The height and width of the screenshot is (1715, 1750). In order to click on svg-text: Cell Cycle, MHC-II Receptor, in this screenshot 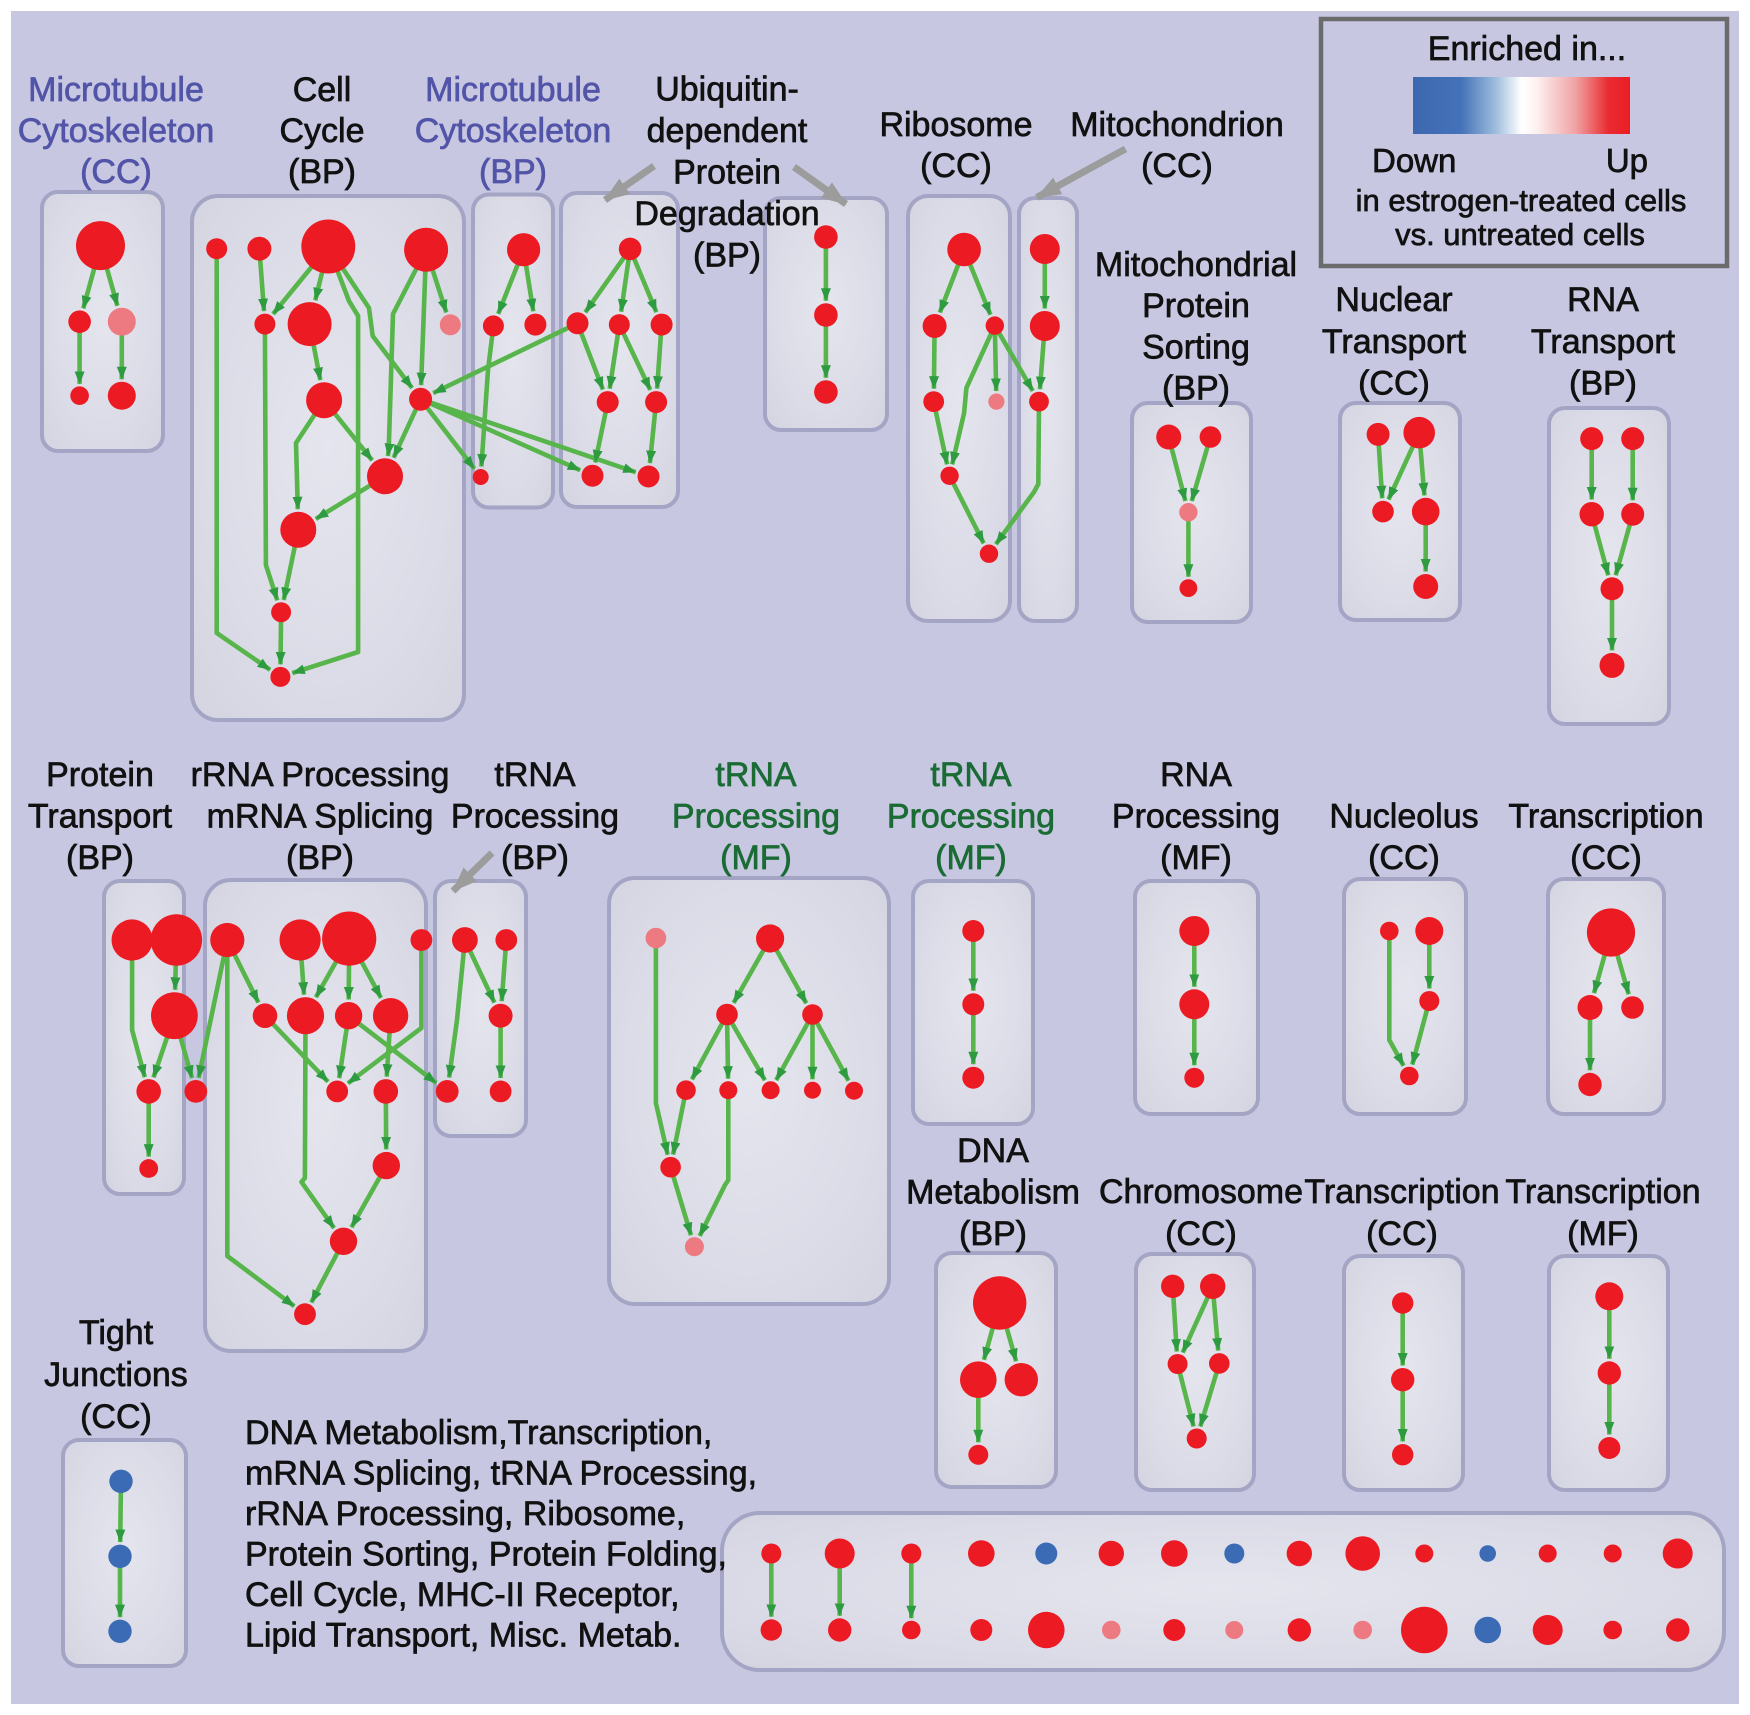, I will do `click(462, 1595)`.